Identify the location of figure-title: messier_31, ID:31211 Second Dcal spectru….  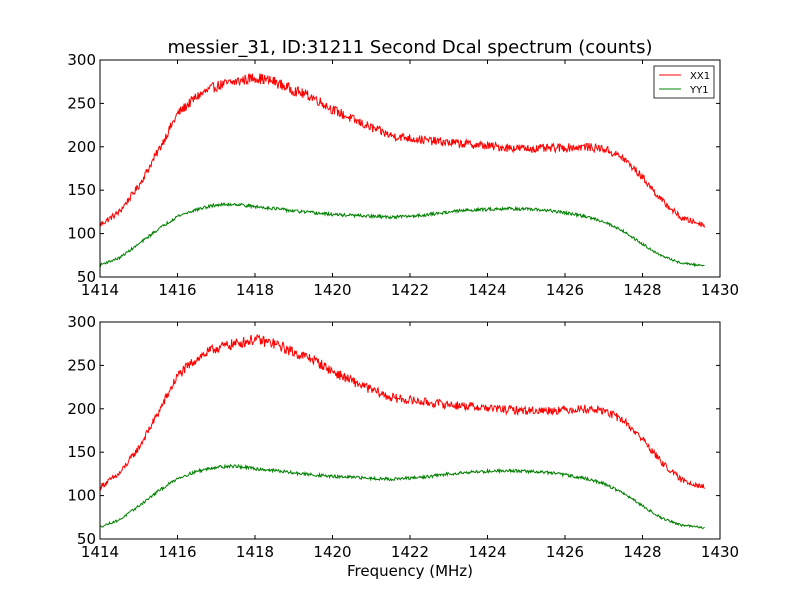
(410, 47).